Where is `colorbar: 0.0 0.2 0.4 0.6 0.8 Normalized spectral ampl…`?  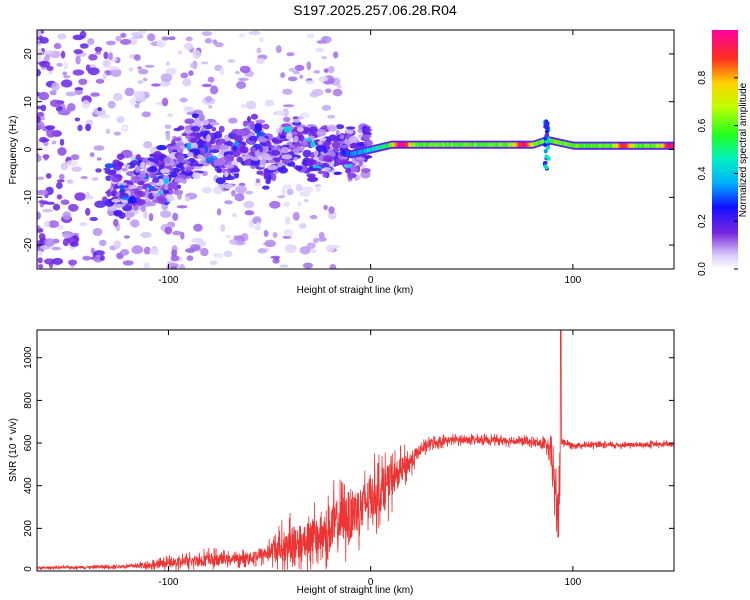 colorbar: 0.0 0.2 0.4 0.6 0.8 Normalized spectral ampl… is located at coordinates (723, 153).